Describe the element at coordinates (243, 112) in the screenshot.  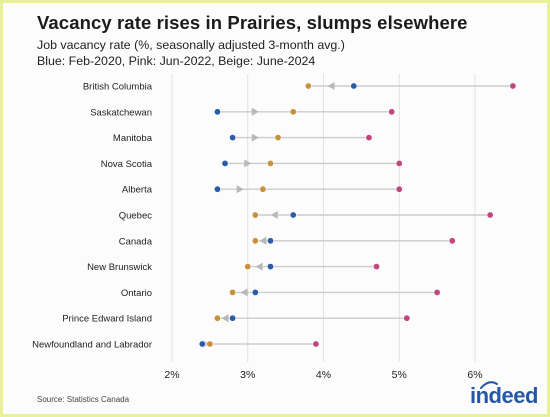
I see `chart-row: Saskatchewan` at that location.